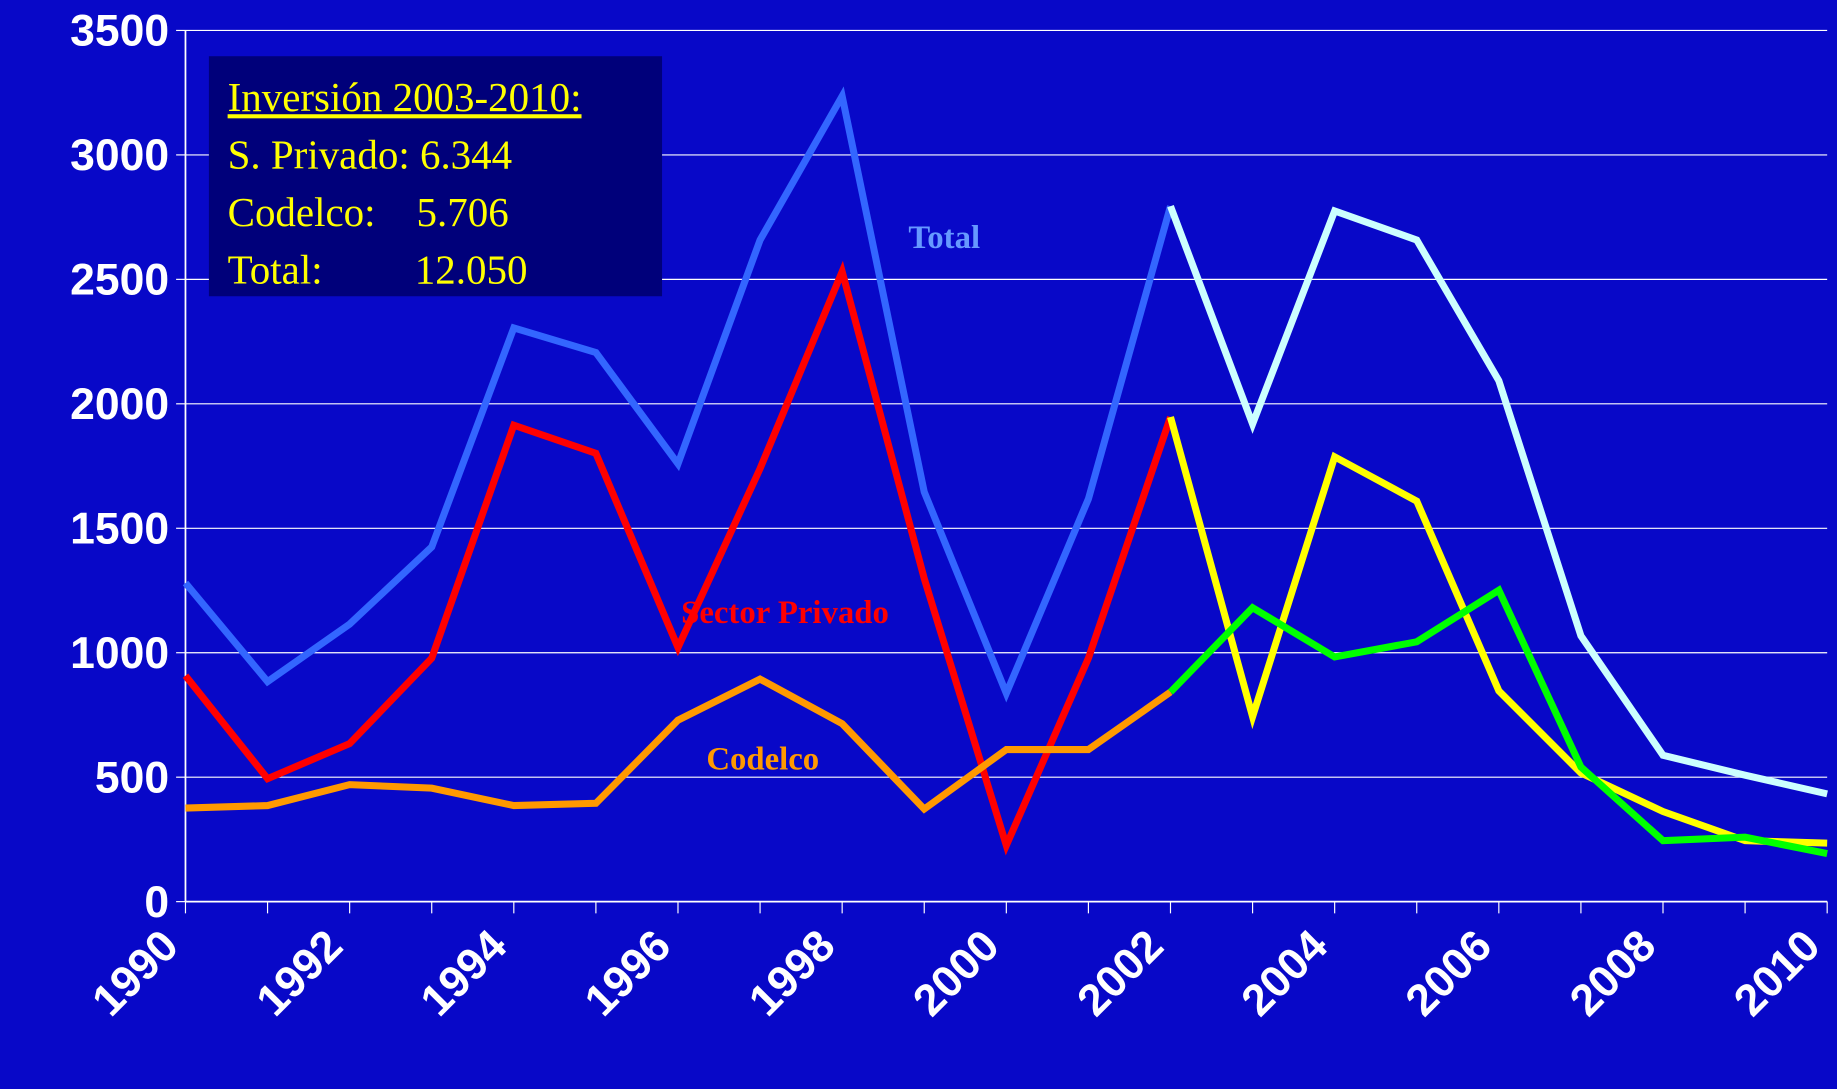 The height and width of the screenshot is (1089, 1837). I want to click on y-tick-label: 500, so click(132, 777).